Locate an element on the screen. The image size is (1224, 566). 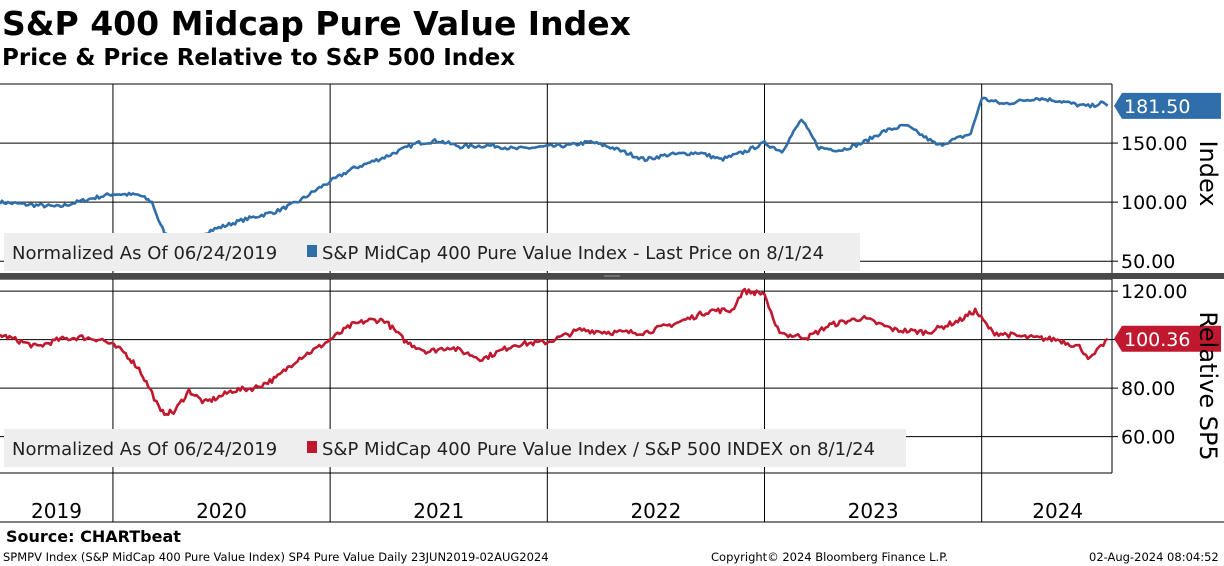
price-legend-swatch is located at coordinates (312, 251).